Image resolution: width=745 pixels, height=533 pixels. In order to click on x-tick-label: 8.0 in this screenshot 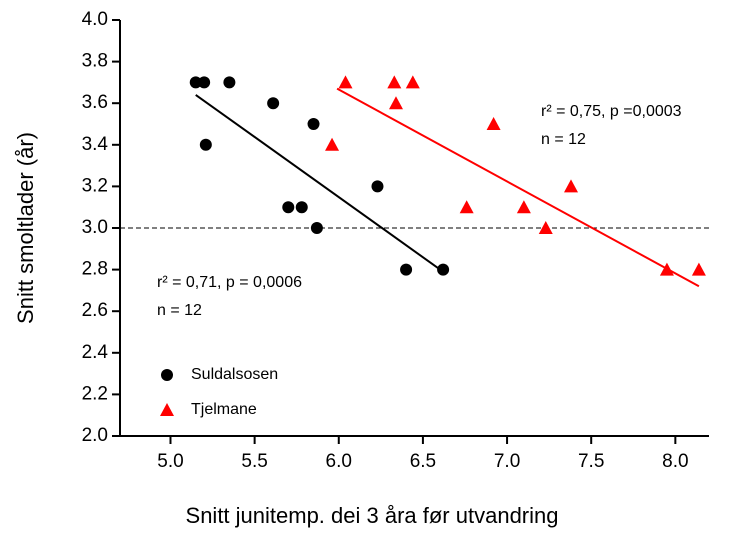, I will do `click(675, 461)`.